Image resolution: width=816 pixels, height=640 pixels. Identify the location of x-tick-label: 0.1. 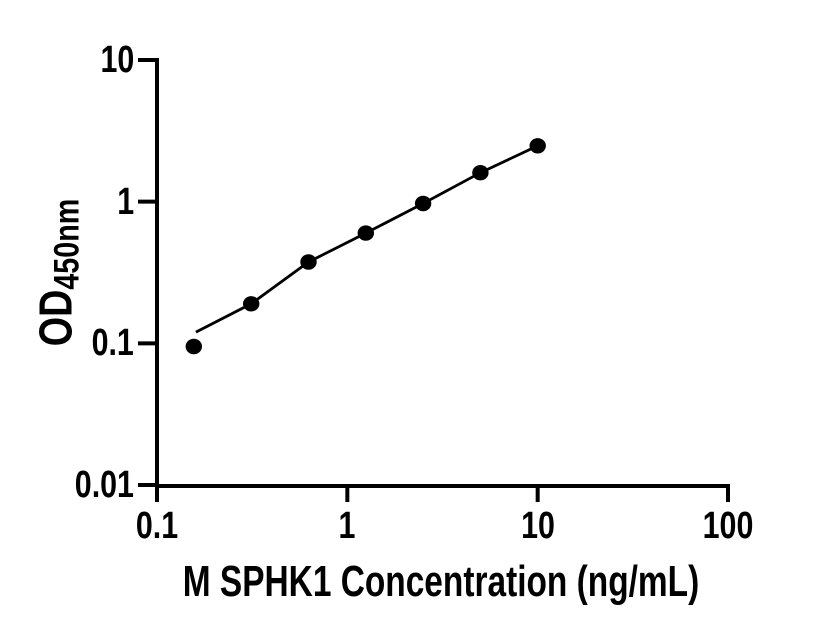
(157, 526).